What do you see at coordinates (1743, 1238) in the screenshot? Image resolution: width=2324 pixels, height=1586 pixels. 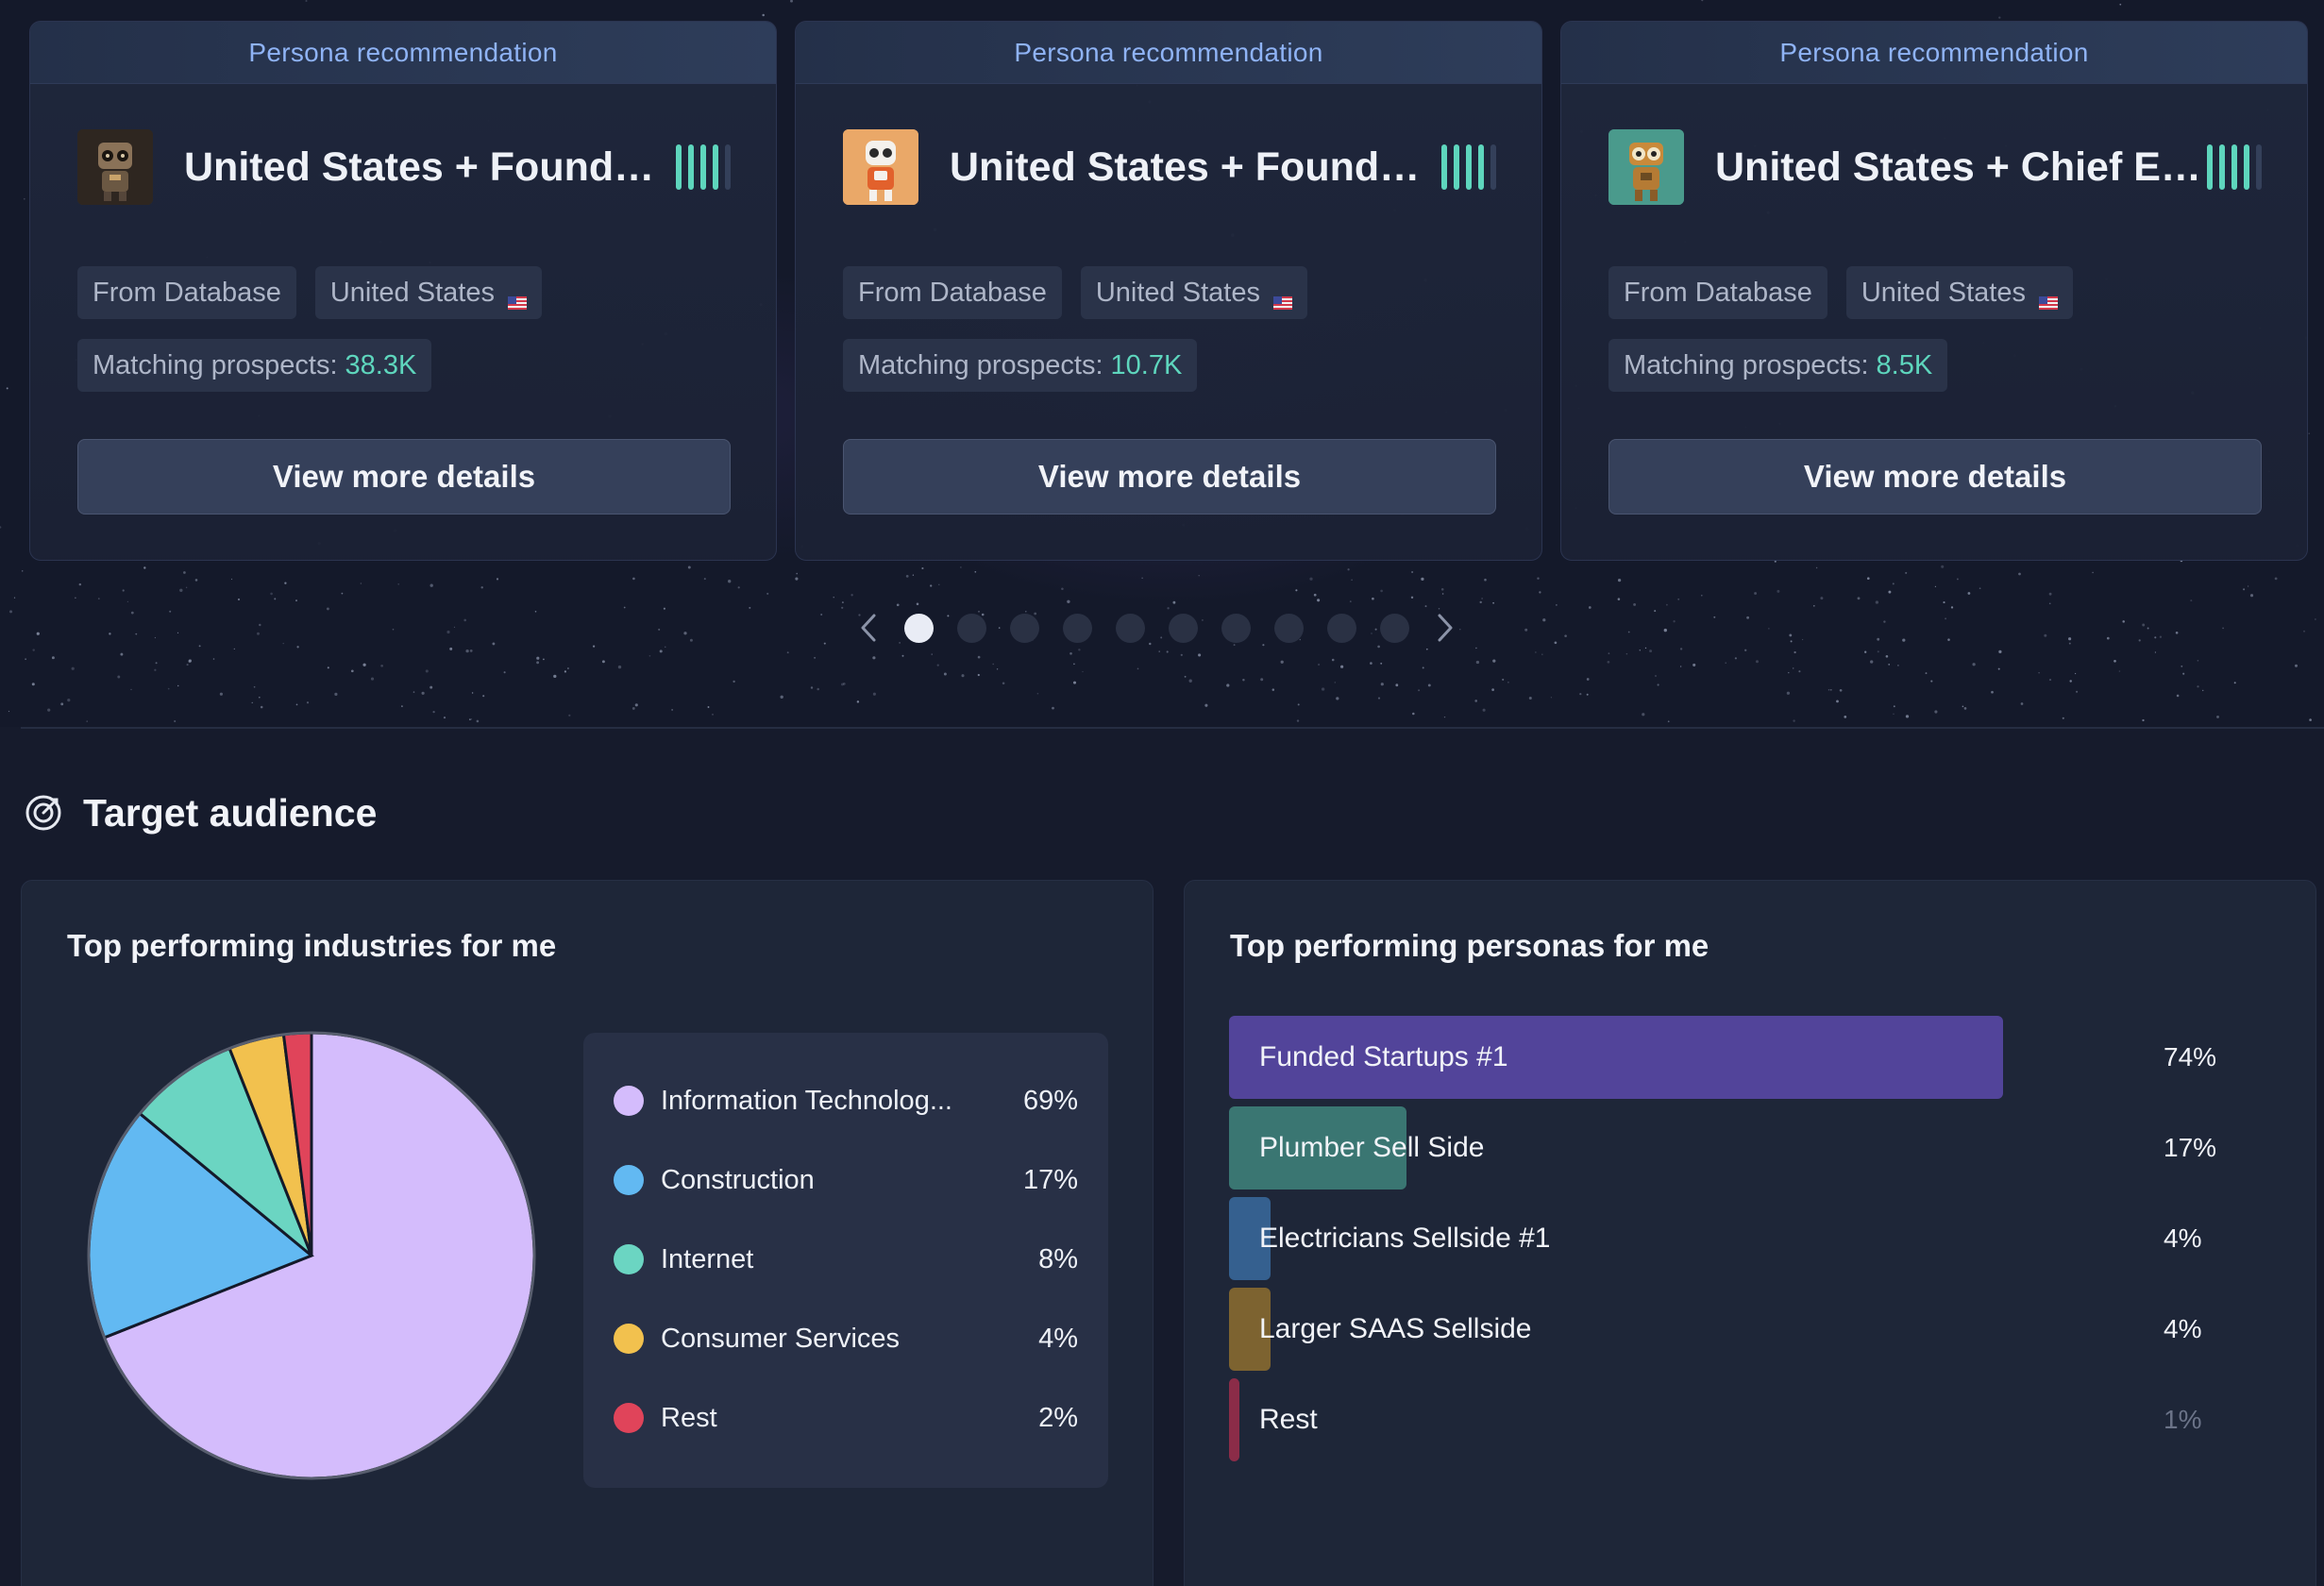 I see `persona-bar-row: Electricians Sellside #1 4%` at bounding box center [1743, 1238].